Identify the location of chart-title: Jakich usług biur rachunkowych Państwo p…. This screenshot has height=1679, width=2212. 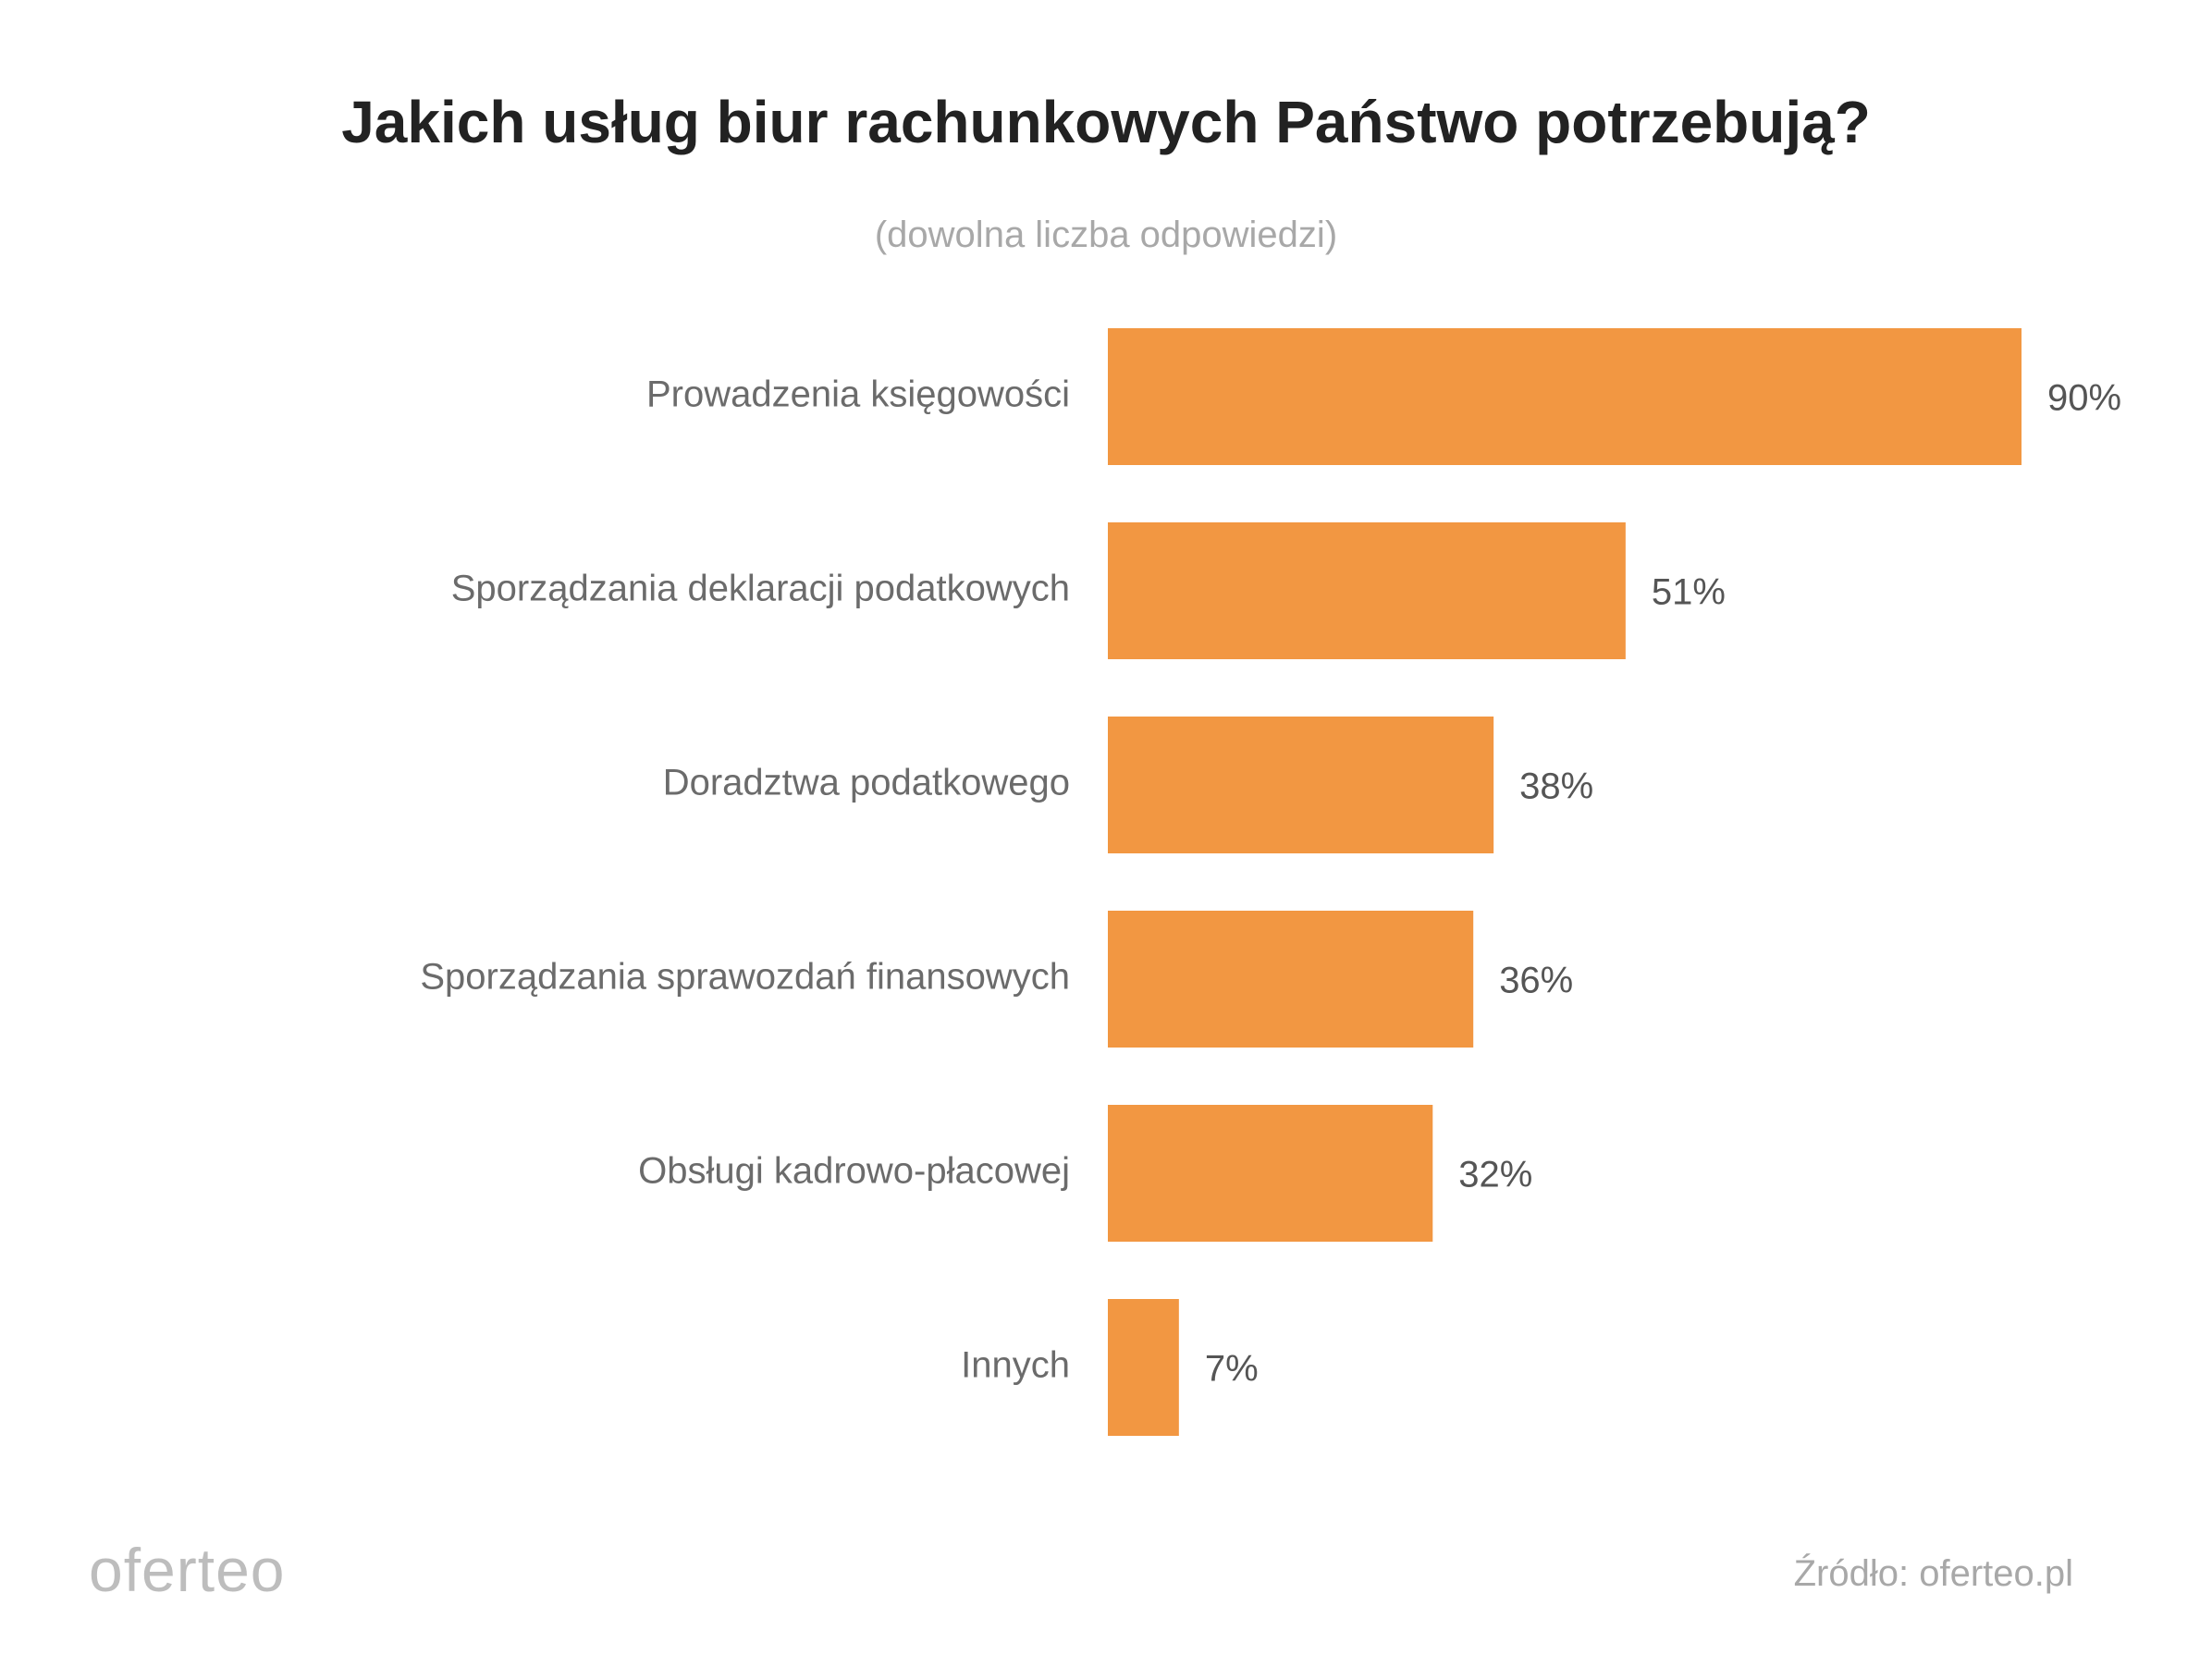
(1106, 122).